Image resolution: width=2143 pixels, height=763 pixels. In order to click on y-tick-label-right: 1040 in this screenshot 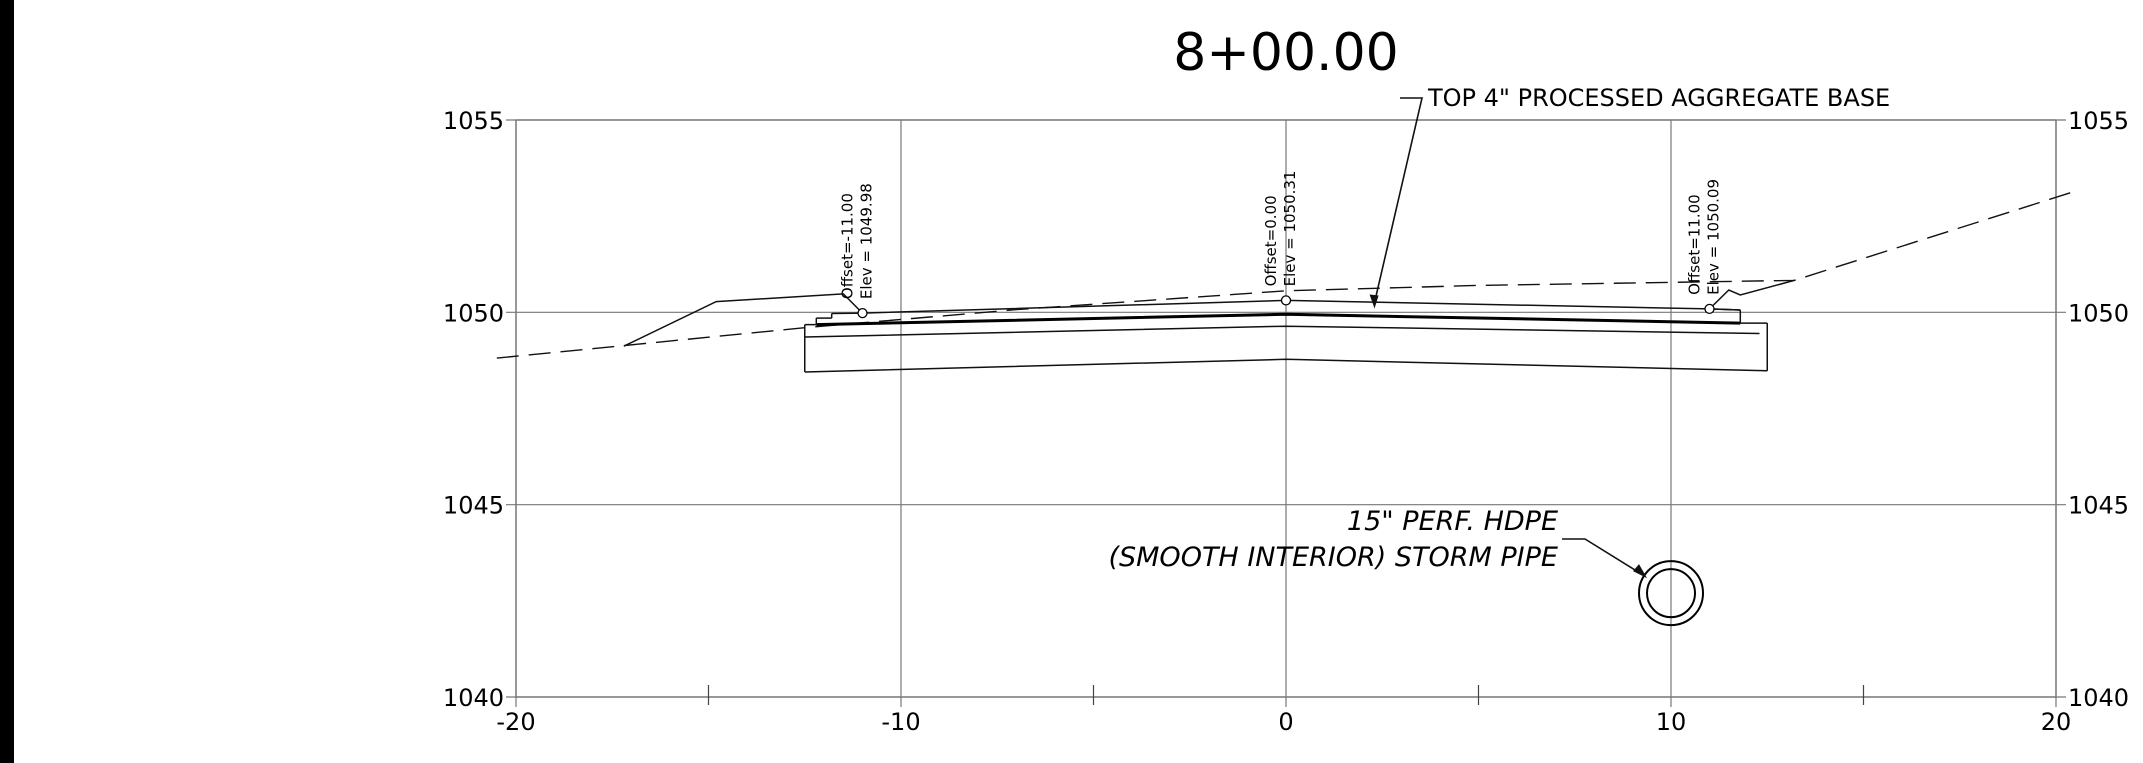, I will do `click(2098, 698)`.